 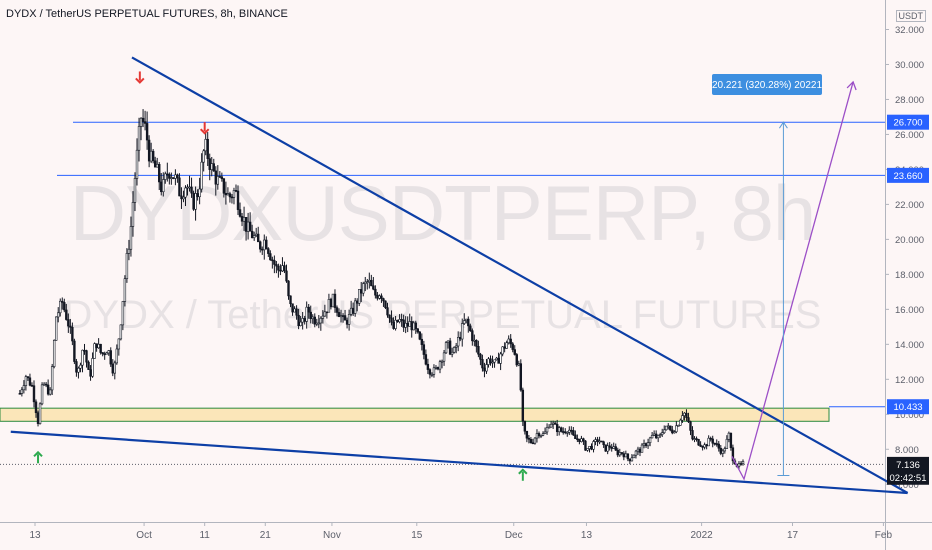 What do you see at coordinates (909, 310) in the screenshot?
I see `price-tick-label: 16.000` at bounding box center [909, 310].